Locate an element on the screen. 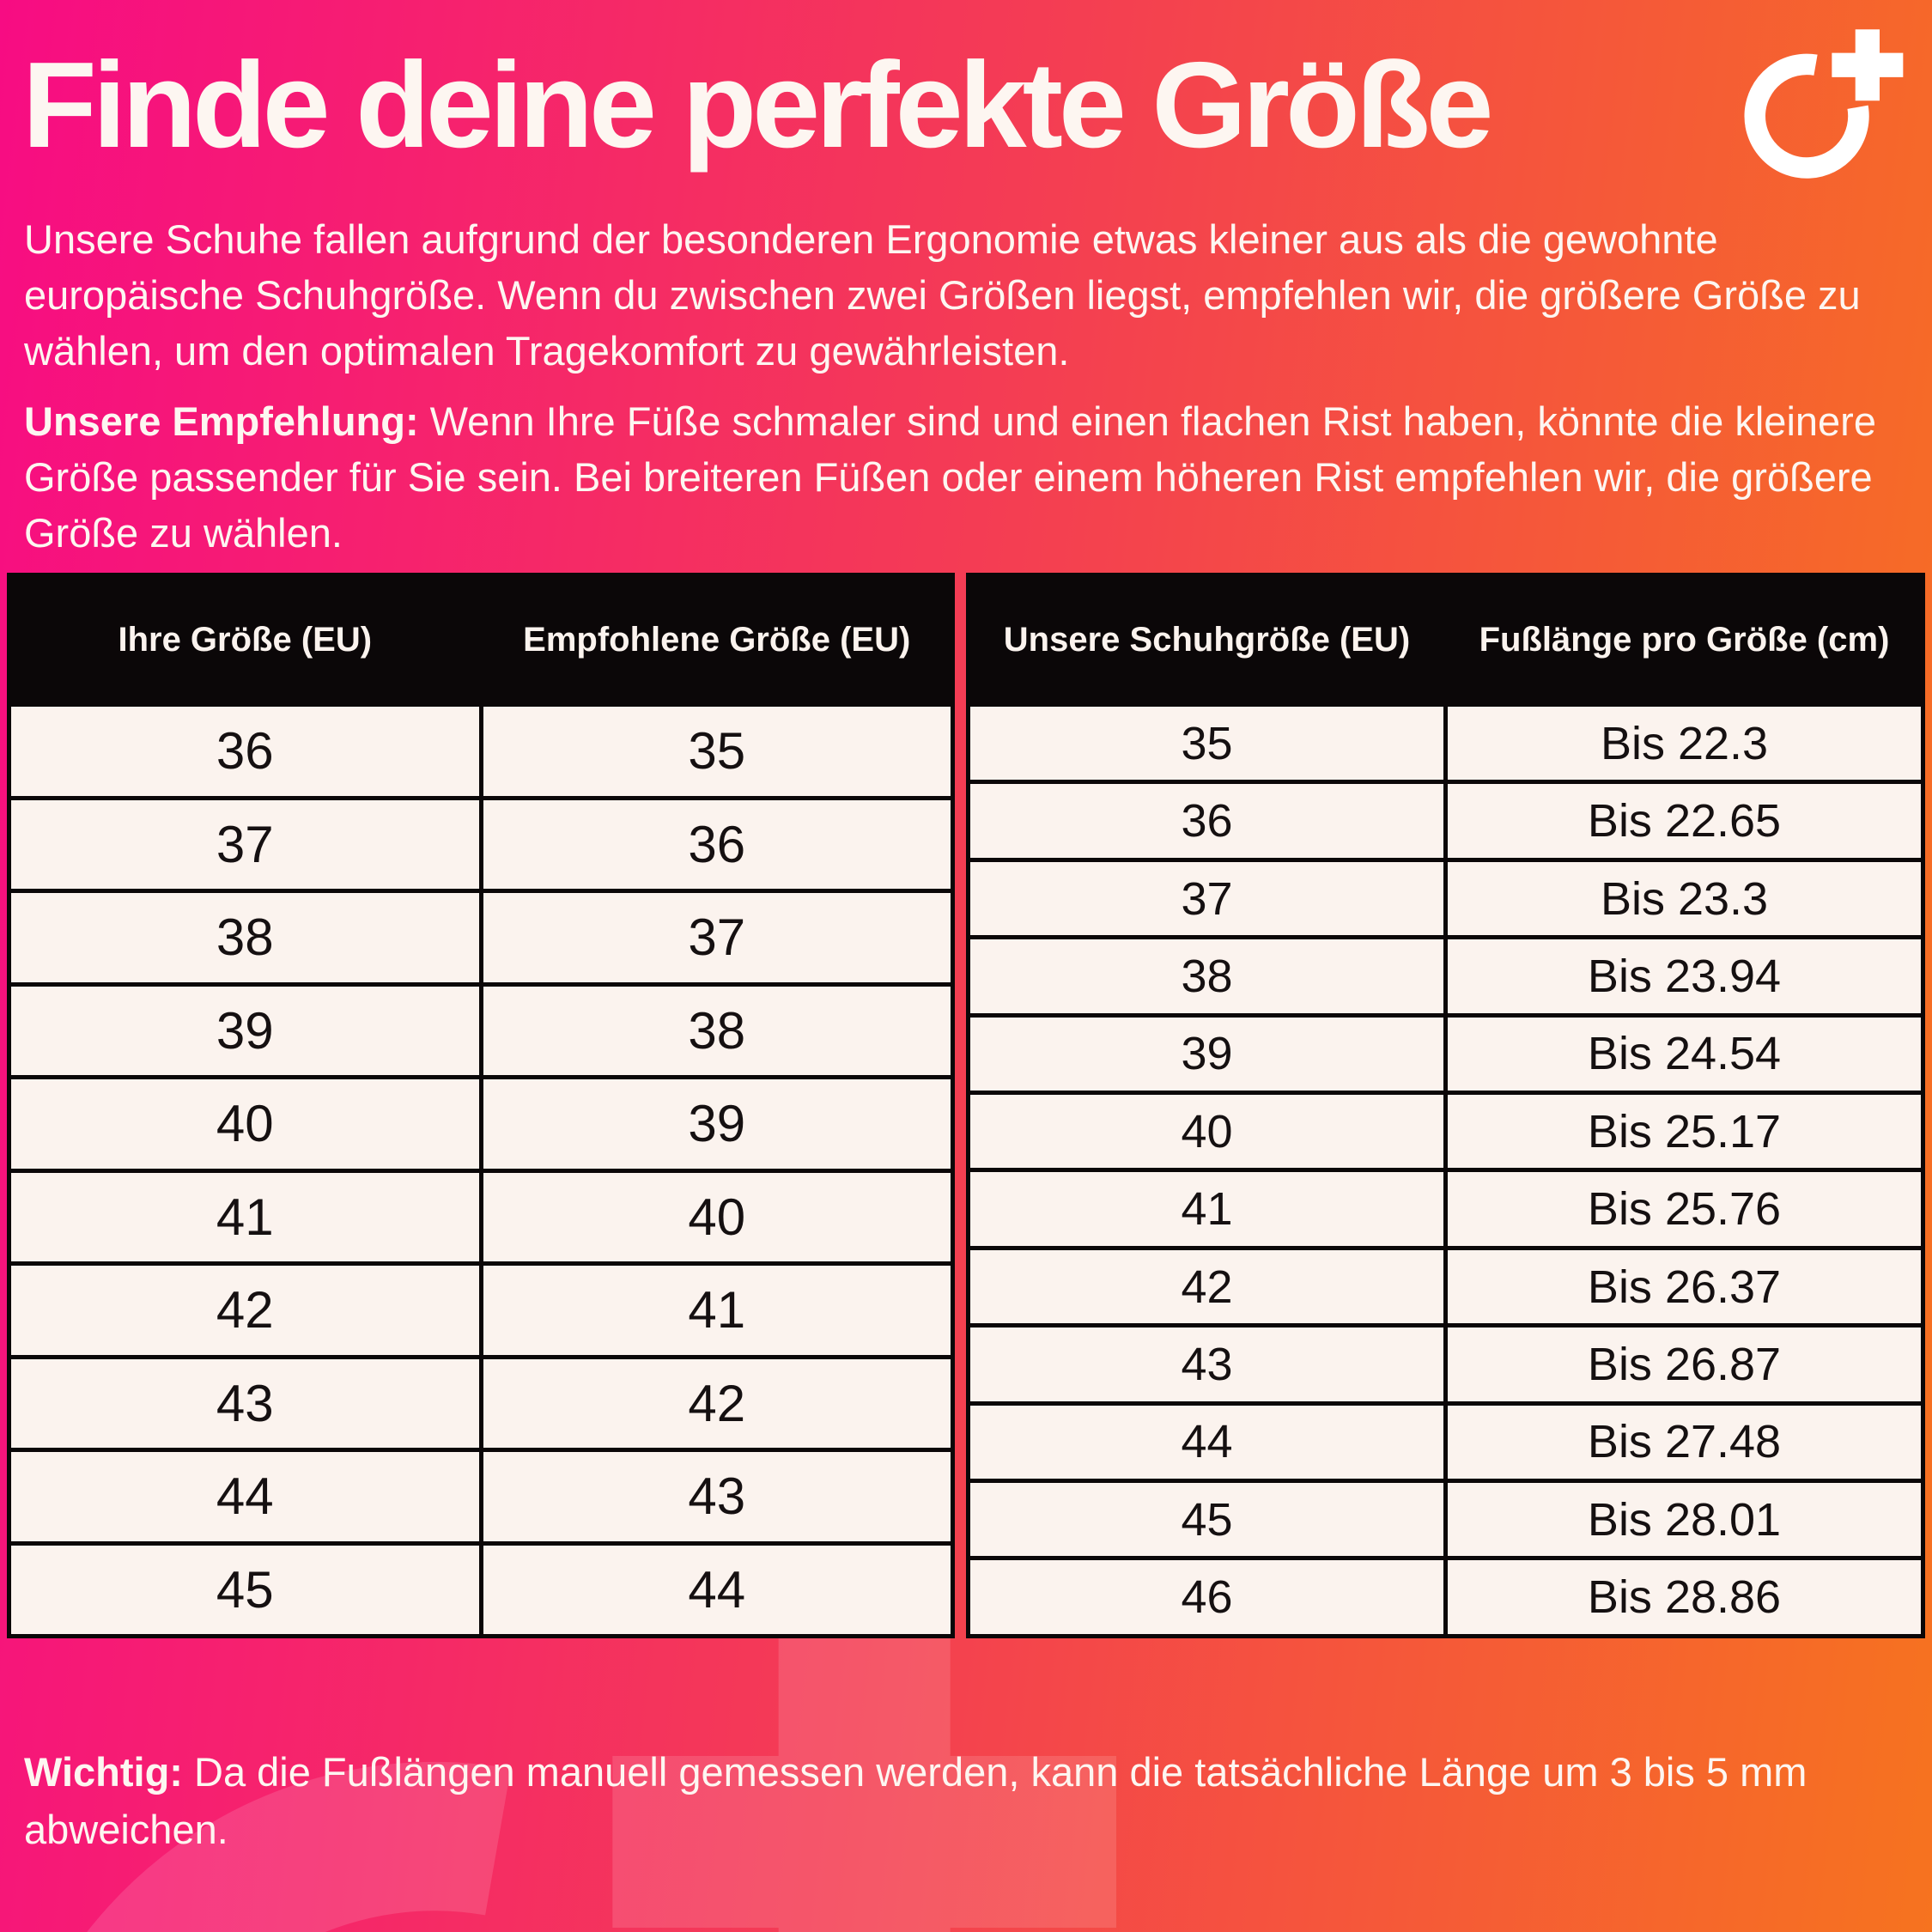 The width and height of the screenshot is (1932, 1932). table-row: 39 Bis 24.54 is located at coordinates (1445, 1054).